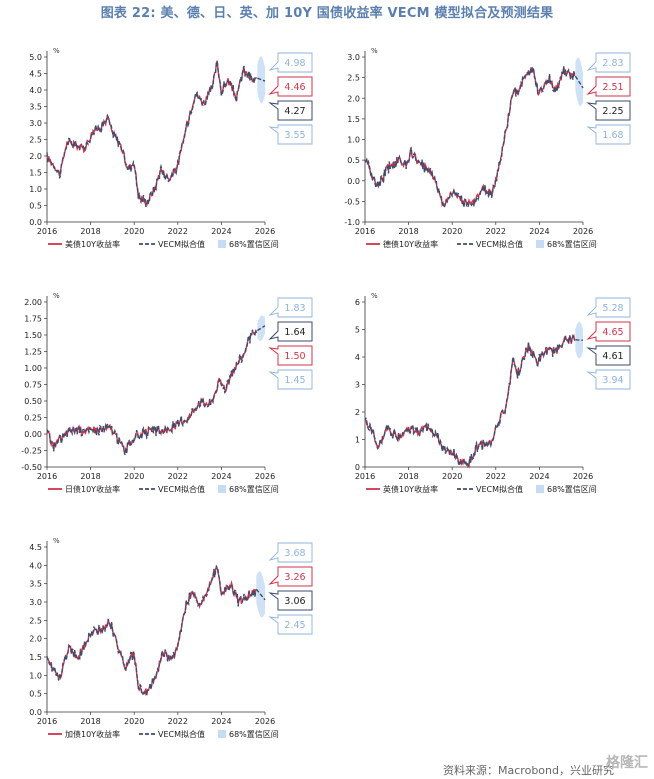  What do you see at coordinates (33, 434) in the screenshot?
I see `y-tick-label: 0.00` at bounding box center [33, 434].